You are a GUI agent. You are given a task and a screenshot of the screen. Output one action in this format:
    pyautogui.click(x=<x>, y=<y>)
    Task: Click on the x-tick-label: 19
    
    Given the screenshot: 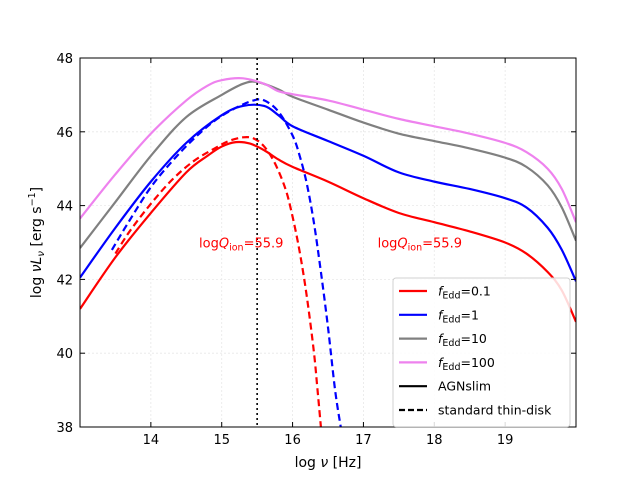 What is the action you would take?
    pyautogui.click(x=505, y=440)
    